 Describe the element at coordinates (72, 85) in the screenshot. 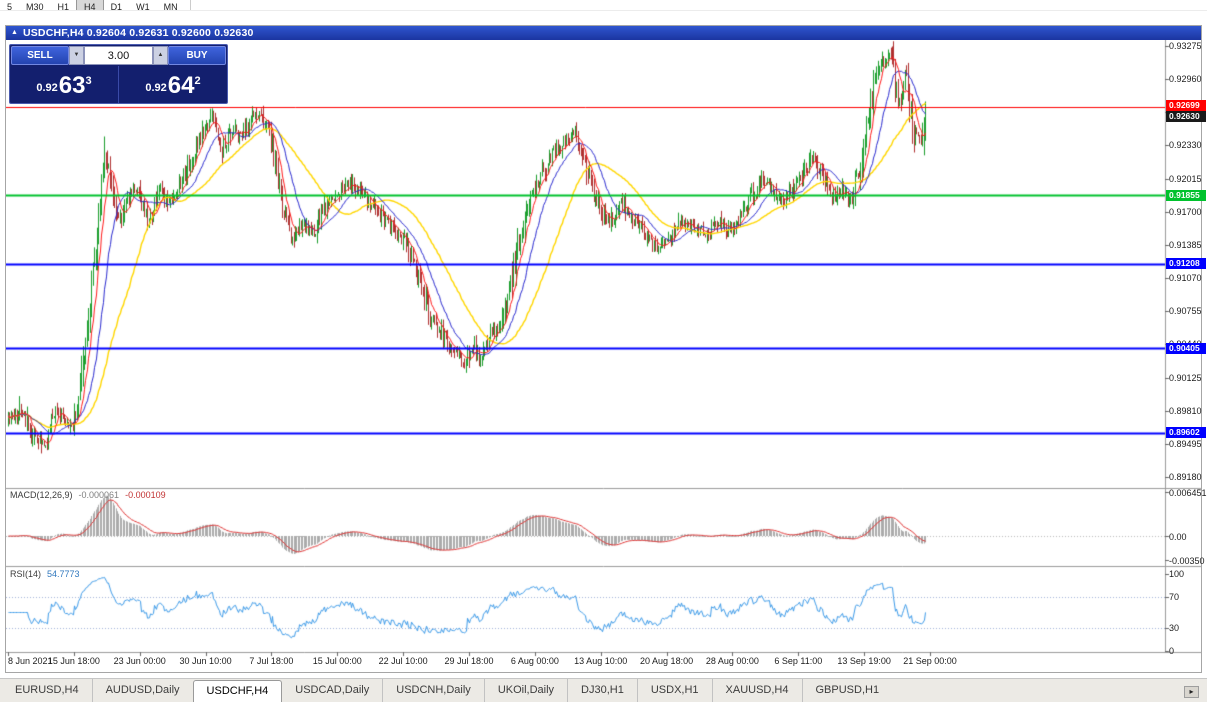

I see `sell-price-pips: 63` at that location.